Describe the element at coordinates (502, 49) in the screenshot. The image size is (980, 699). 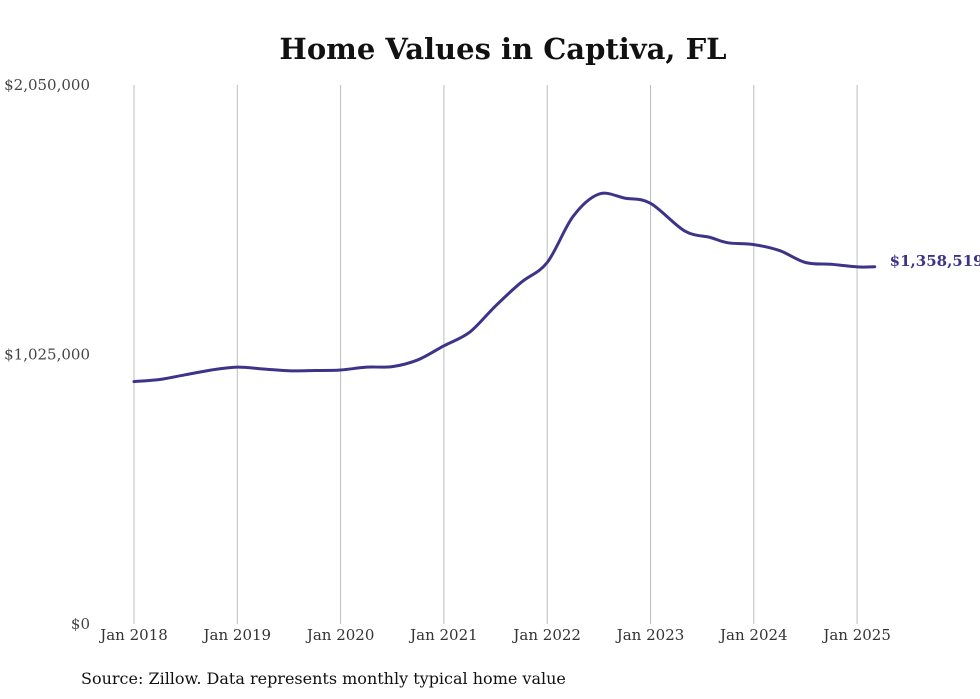
I see `chart-title: Home Values in Captiva, FL` at that location.